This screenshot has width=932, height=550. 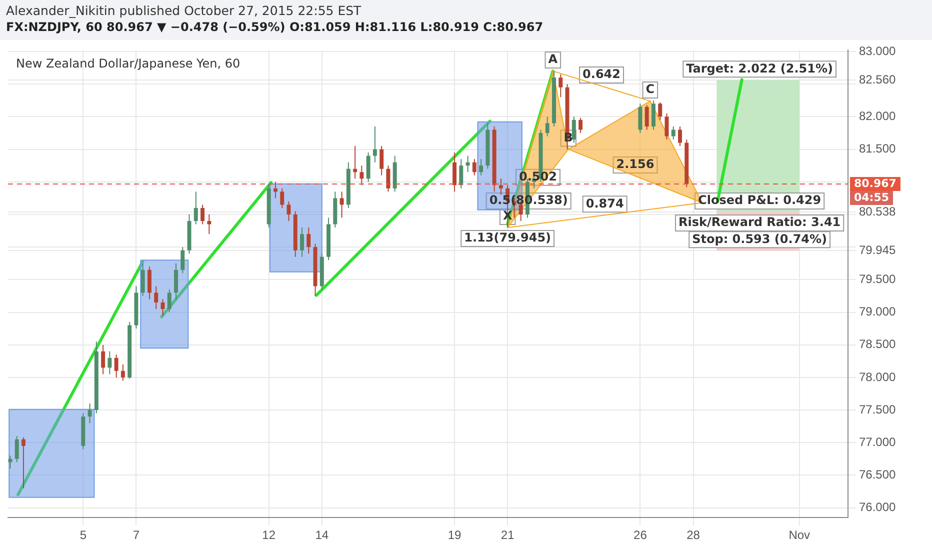 What do you see at coordinates (877, 249) in the screenshot?
I see `y-tick-label: 79.945` at bounding box center [877, 249].